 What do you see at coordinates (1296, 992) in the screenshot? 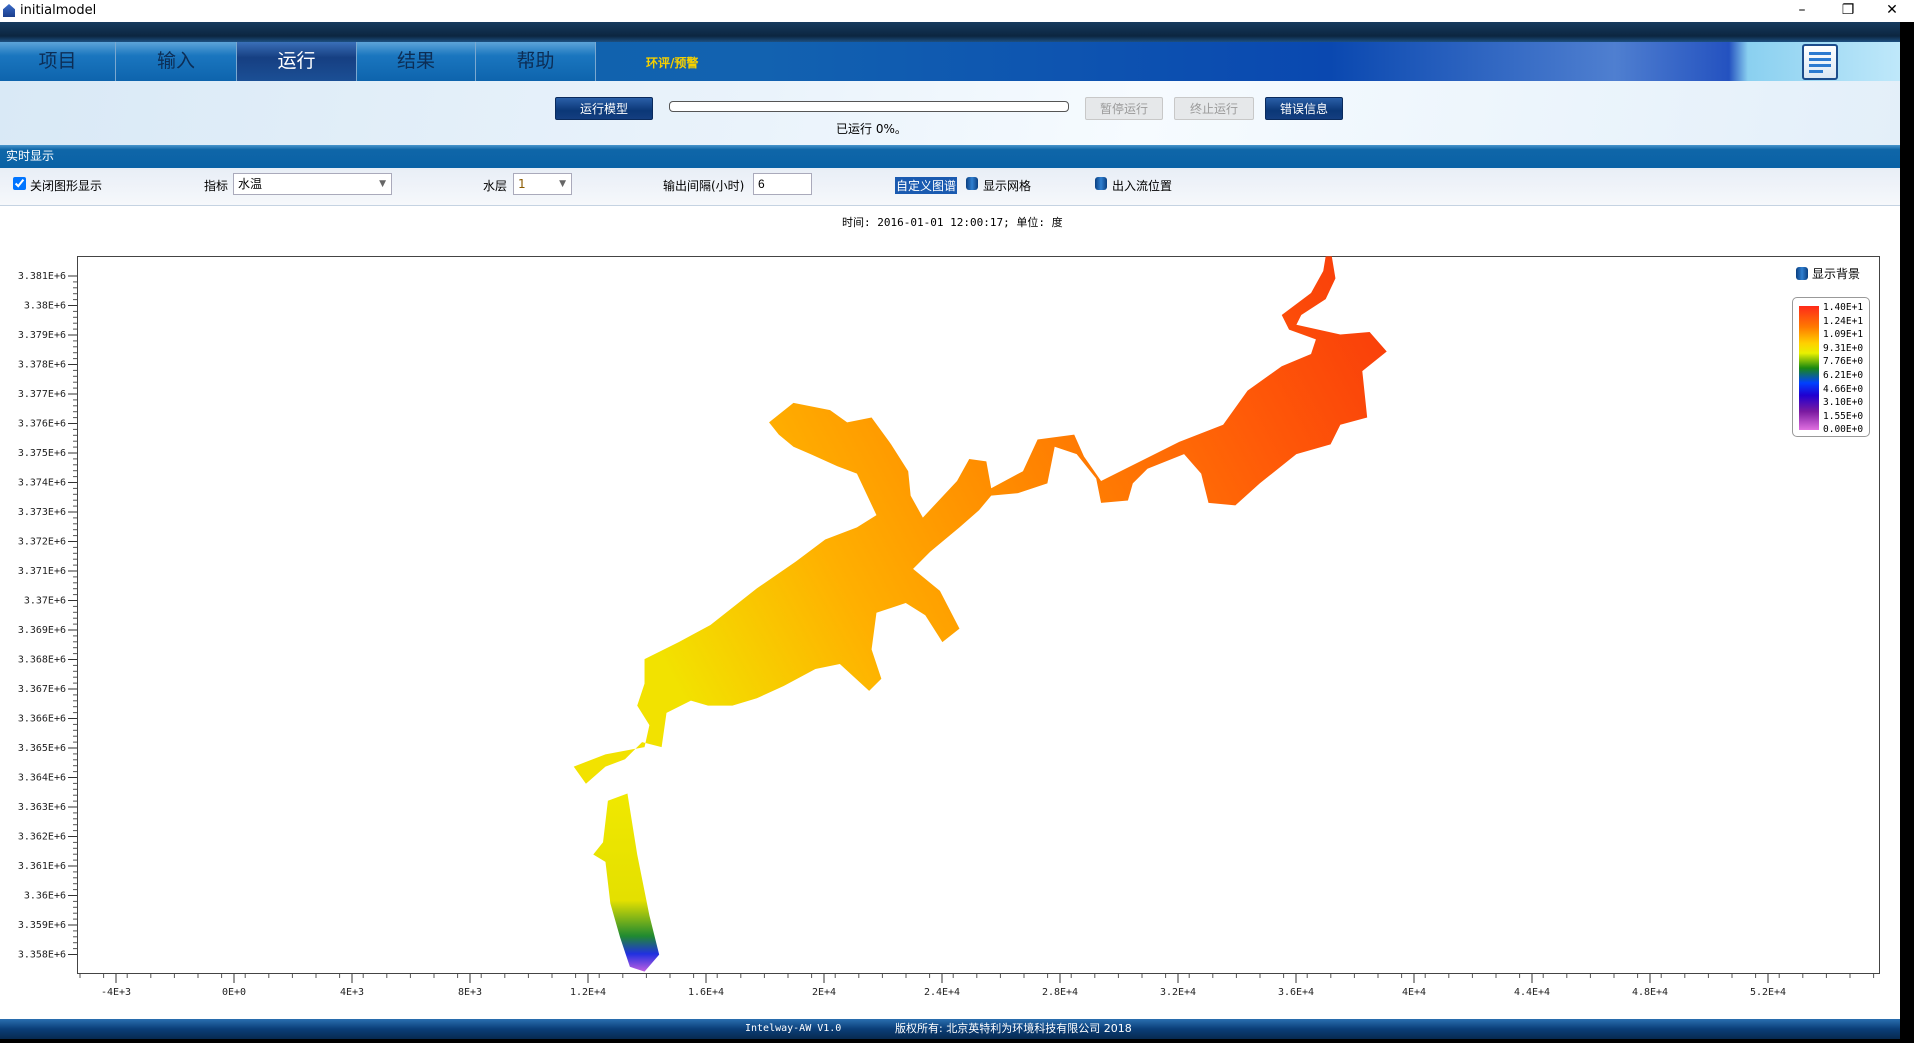
I see `x-tick-label: 3.6E+4` at bounding box center [1296, 992].